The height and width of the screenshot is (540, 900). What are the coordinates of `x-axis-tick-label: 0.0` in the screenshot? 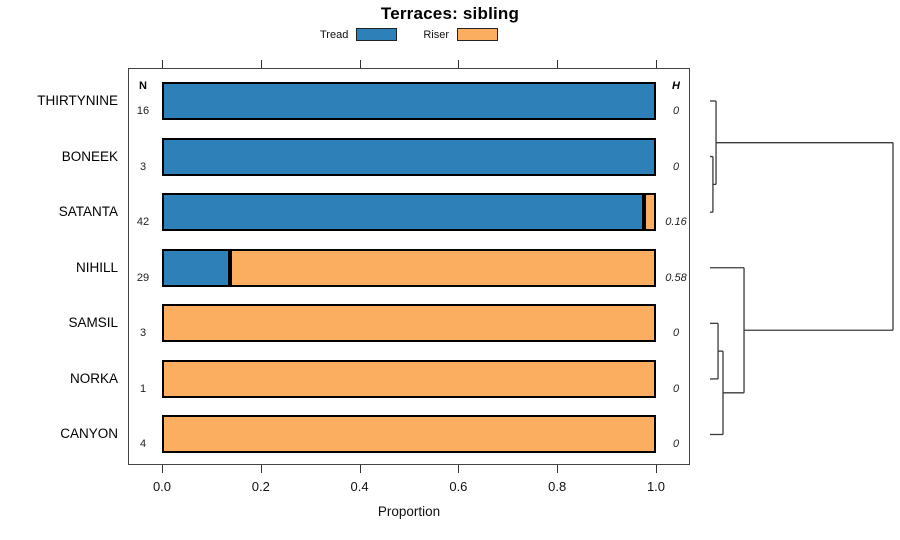 It's located at (162, 486).